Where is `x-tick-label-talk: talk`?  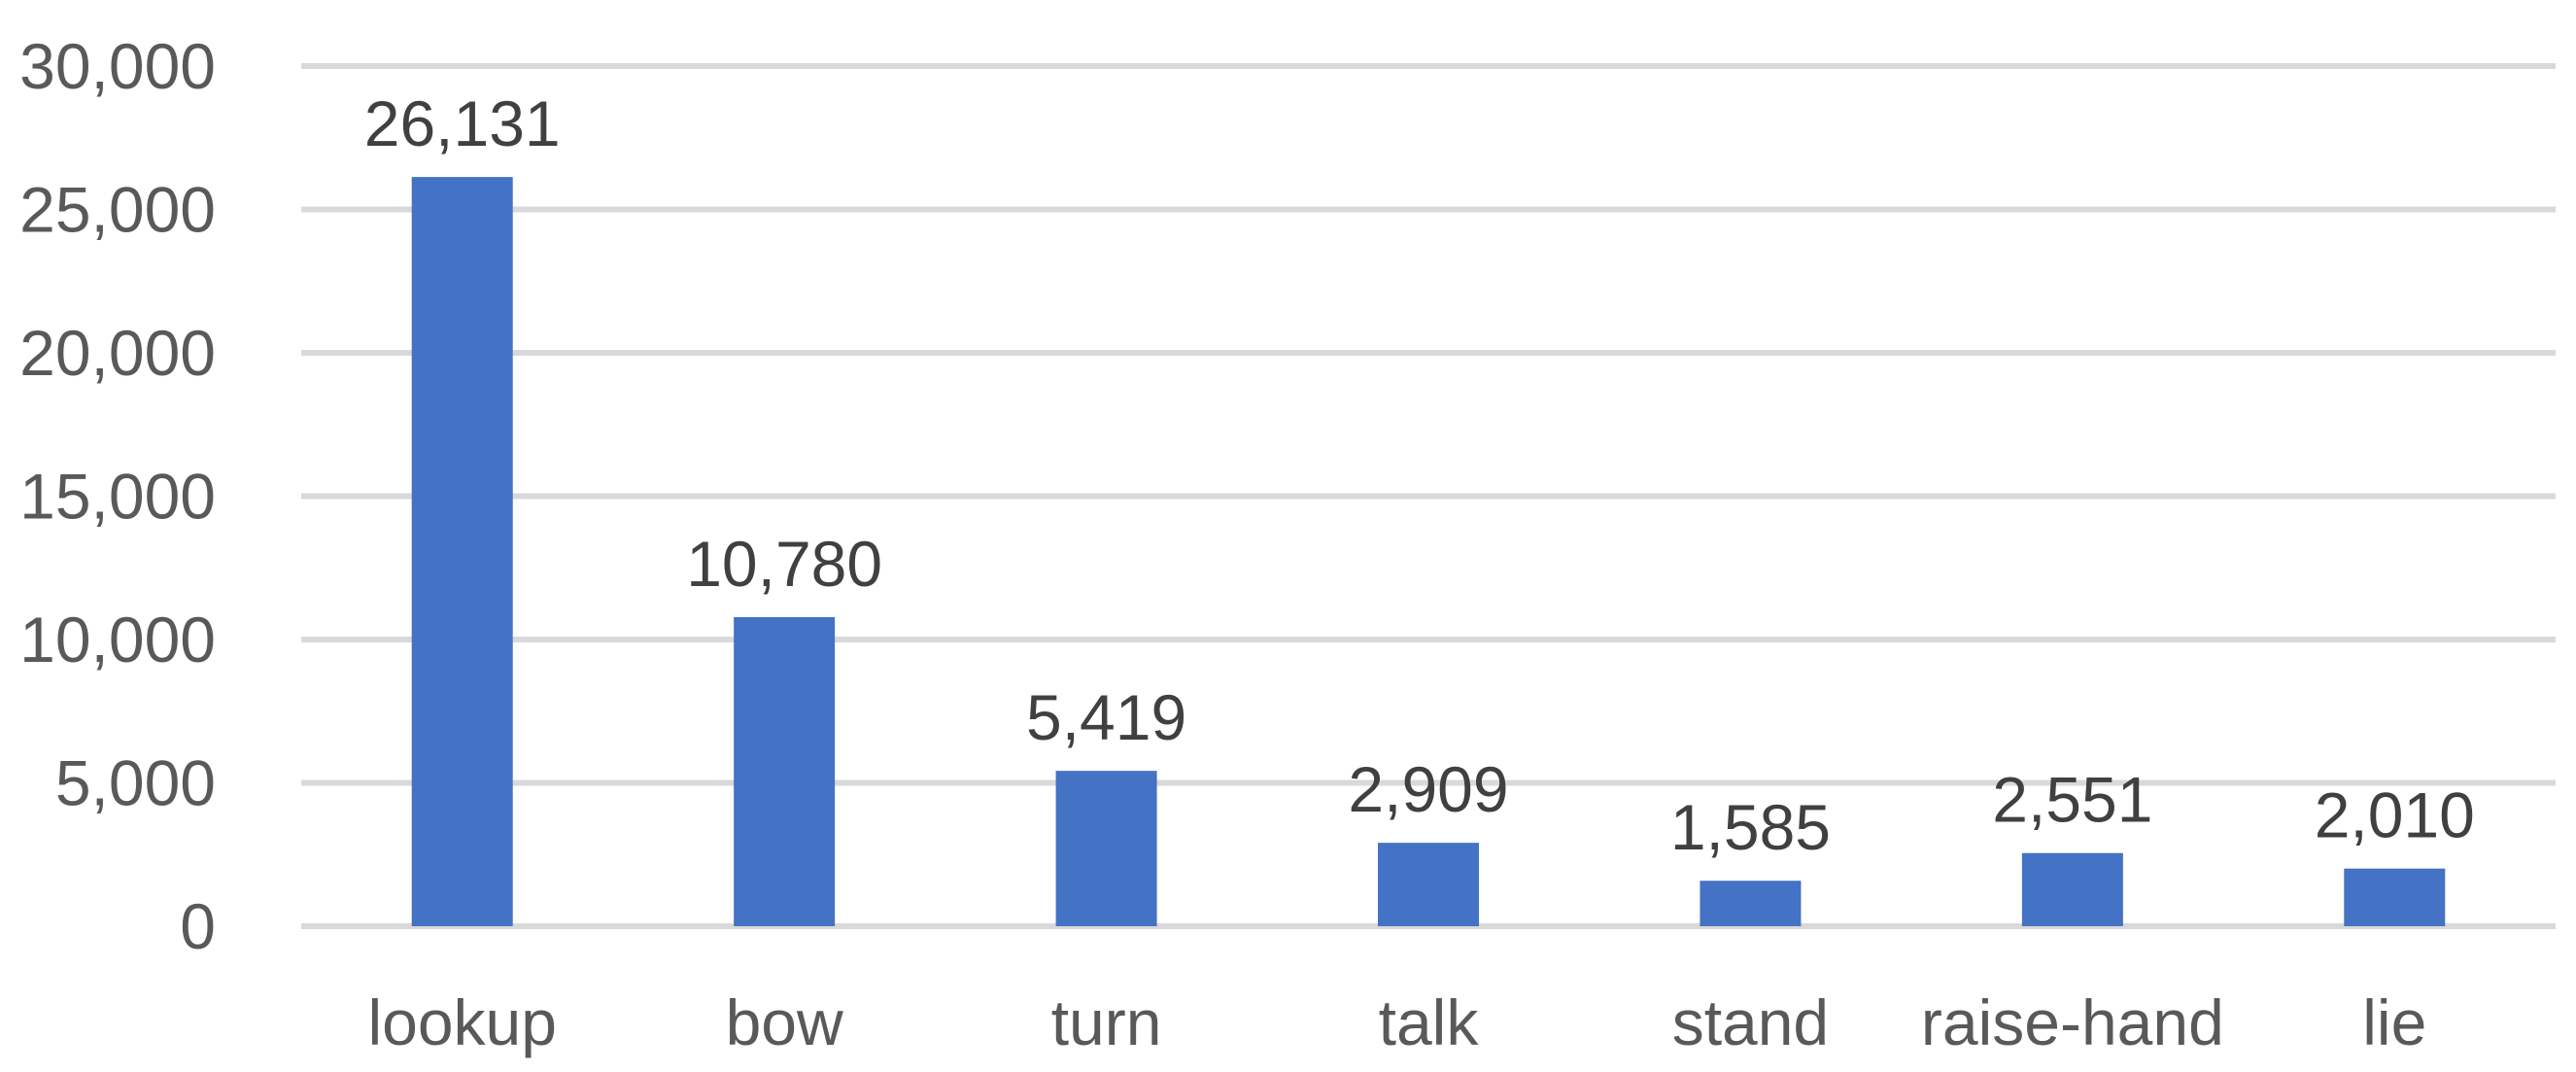 x-tick-label-talk: talk is located at coordinates (1429, 1022).